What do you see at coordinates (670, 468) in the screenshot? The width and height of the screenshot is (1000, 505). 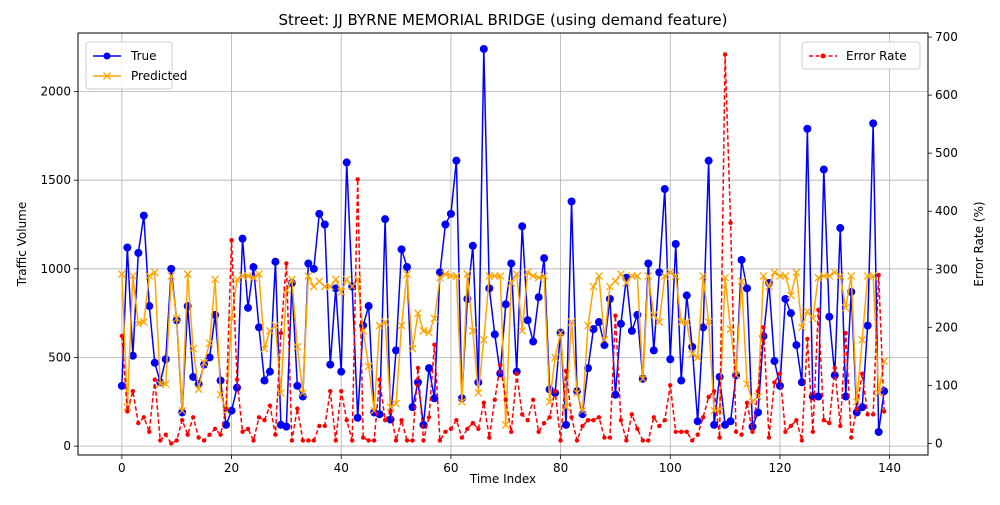 I see `x-tick-label: 100` at bounding box center [670, 468].